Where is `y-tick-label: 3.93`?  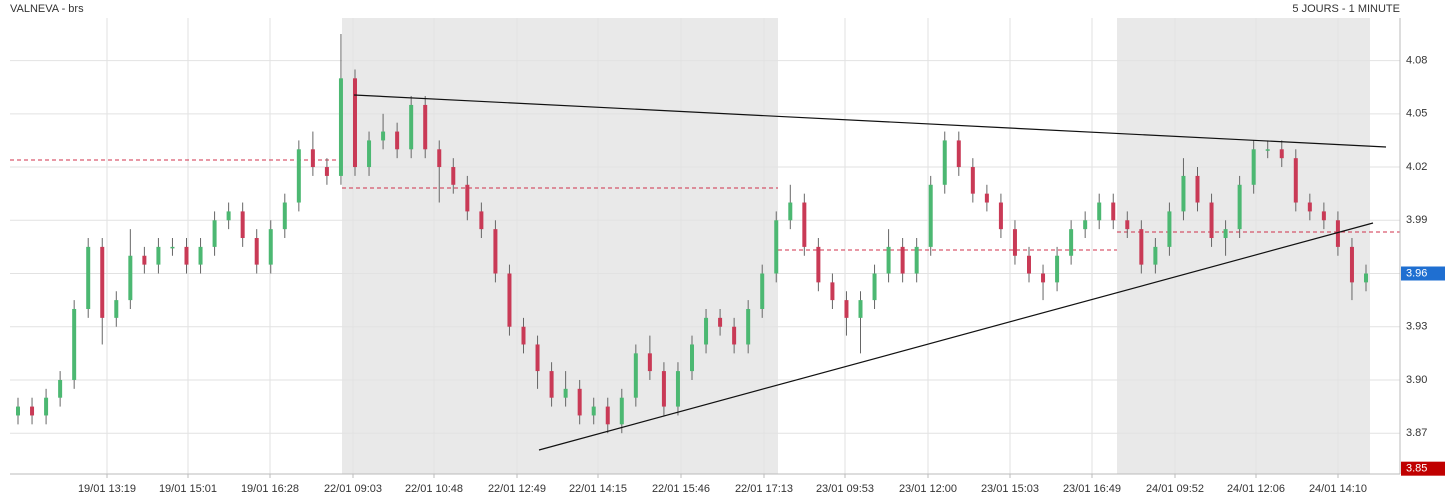 y-tick-label: 3.93 is located at coordinates (1416, 327).